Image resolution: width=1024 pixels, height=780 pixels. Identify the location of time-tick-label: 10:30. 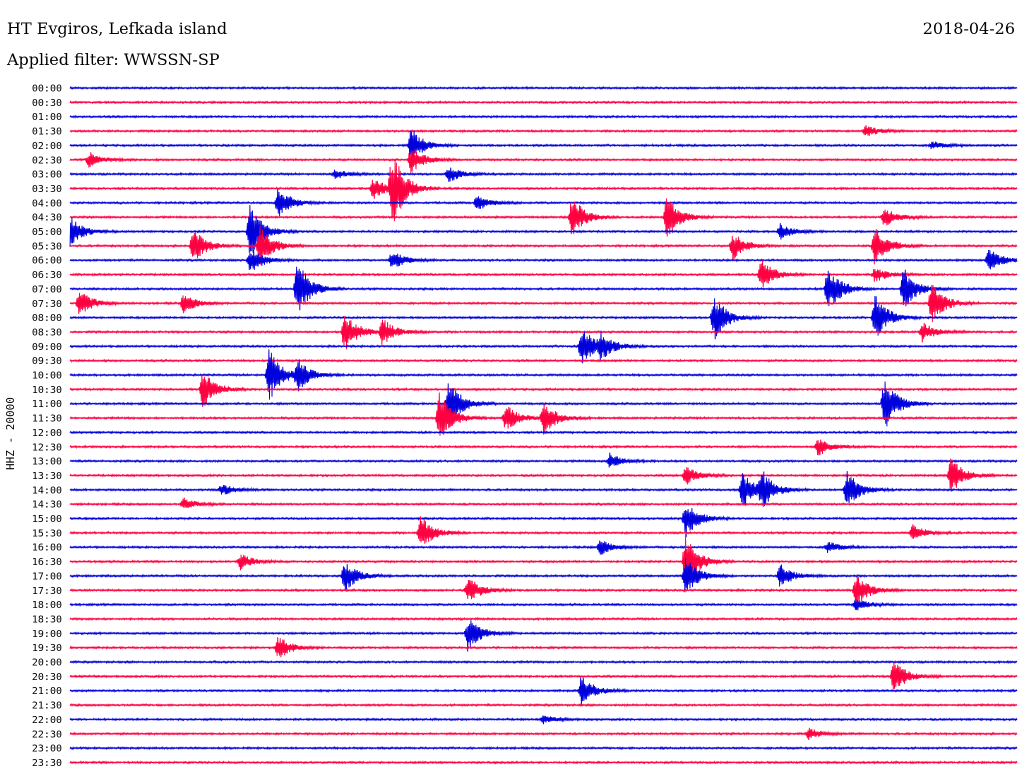
(47, 390).